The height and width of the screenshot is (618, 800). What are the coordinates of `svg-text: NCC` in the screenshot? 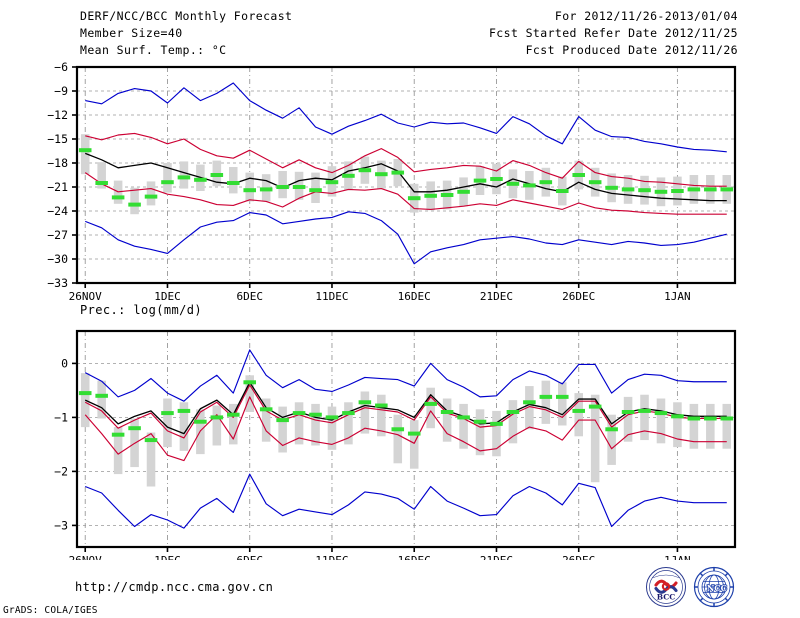 It's located at (717, 588).